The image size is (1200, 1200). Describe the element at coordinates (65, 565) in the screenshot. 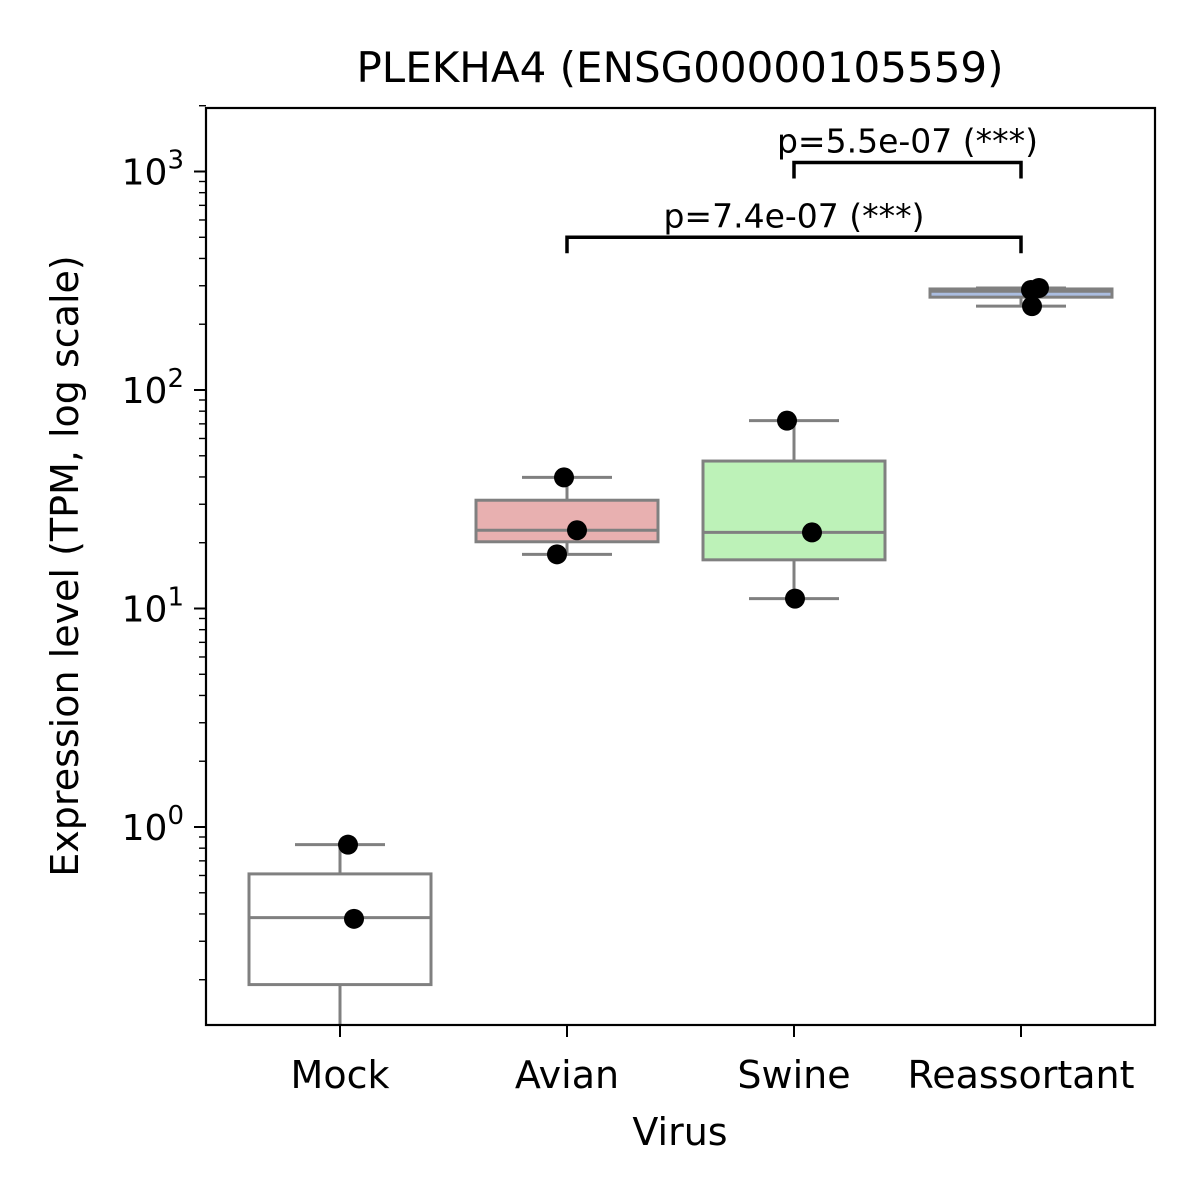

I see `y-axis-label: Expression level (TPM, log scale)` at that location.